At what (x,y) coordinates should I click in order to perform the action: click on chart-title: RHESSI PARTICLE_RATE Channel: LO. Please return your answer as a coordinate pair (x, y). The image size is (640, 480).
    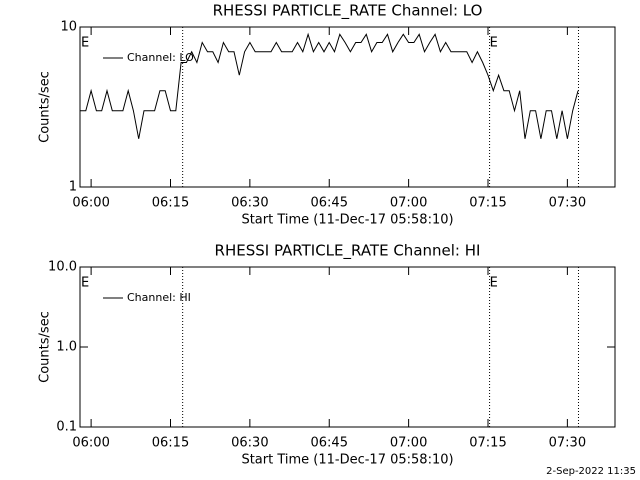
    Looking at the image, I should click on (348, 11).